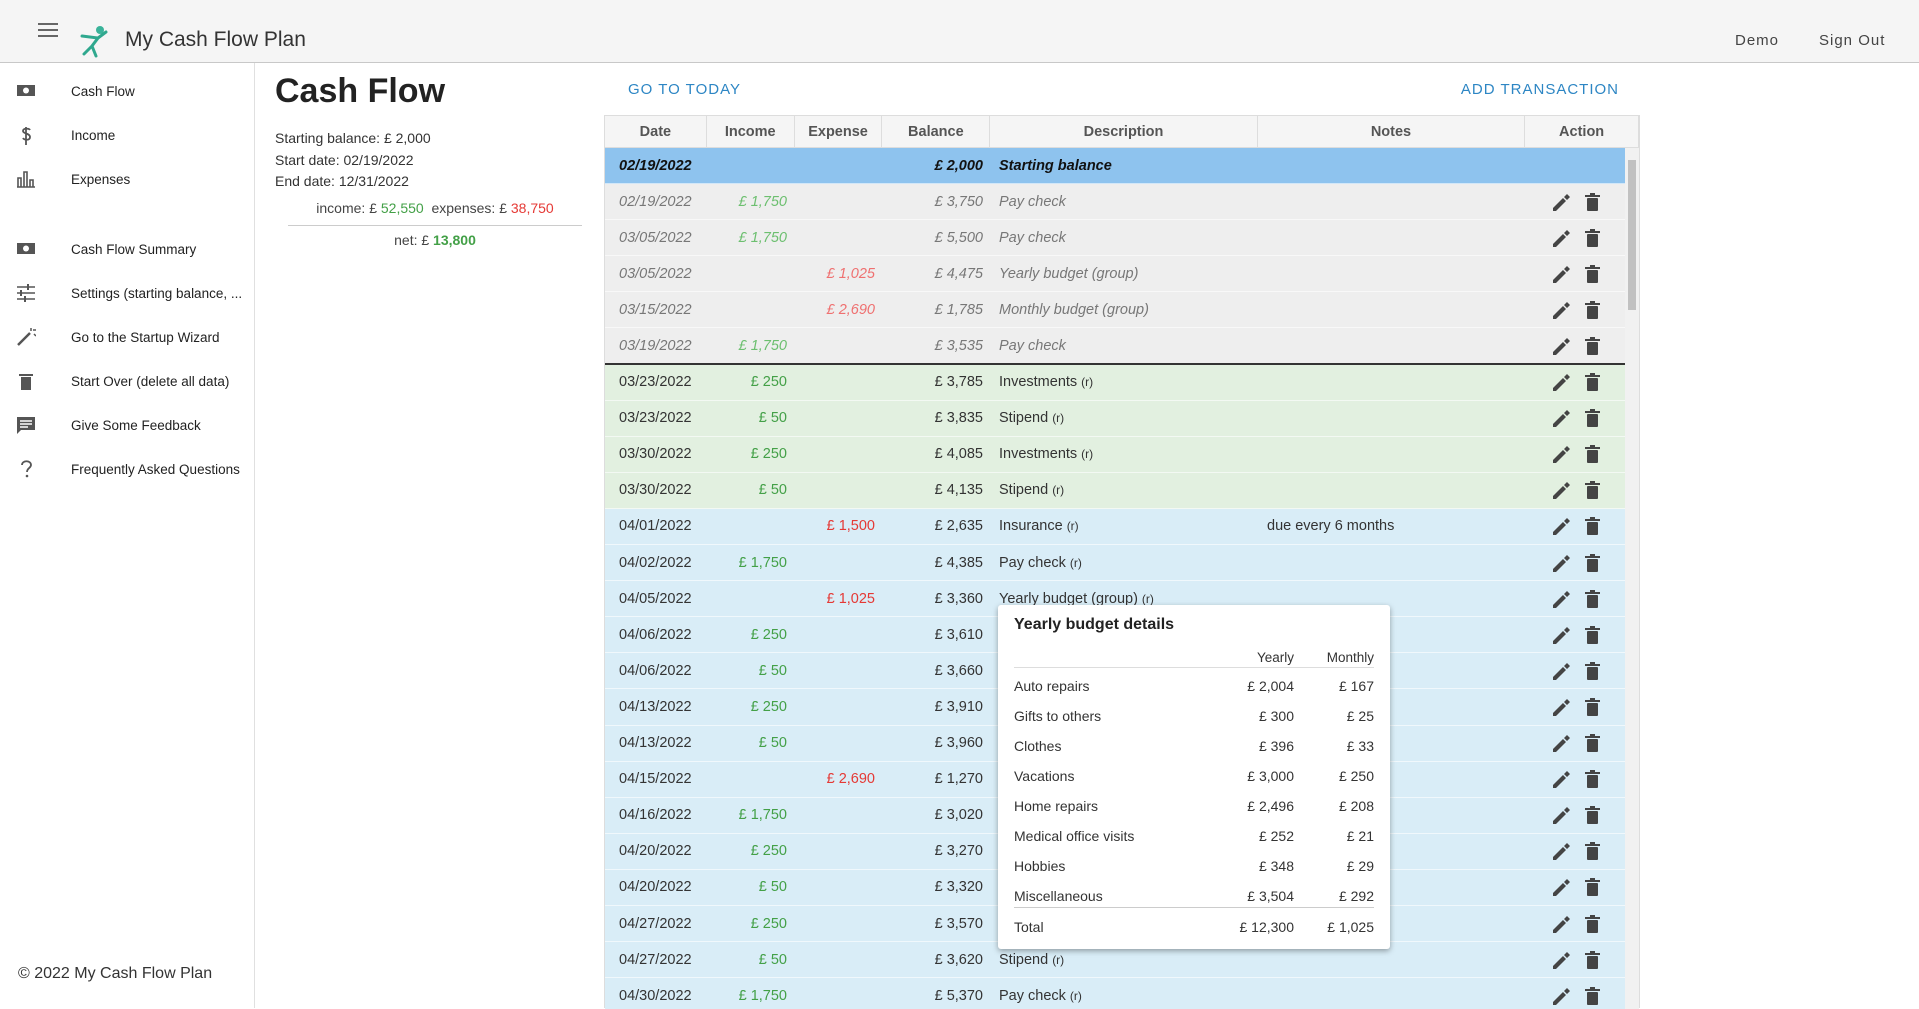 This screenshot has width=1919, height=1009. I want to click on nav-link: Demo, so click(1757, 40).